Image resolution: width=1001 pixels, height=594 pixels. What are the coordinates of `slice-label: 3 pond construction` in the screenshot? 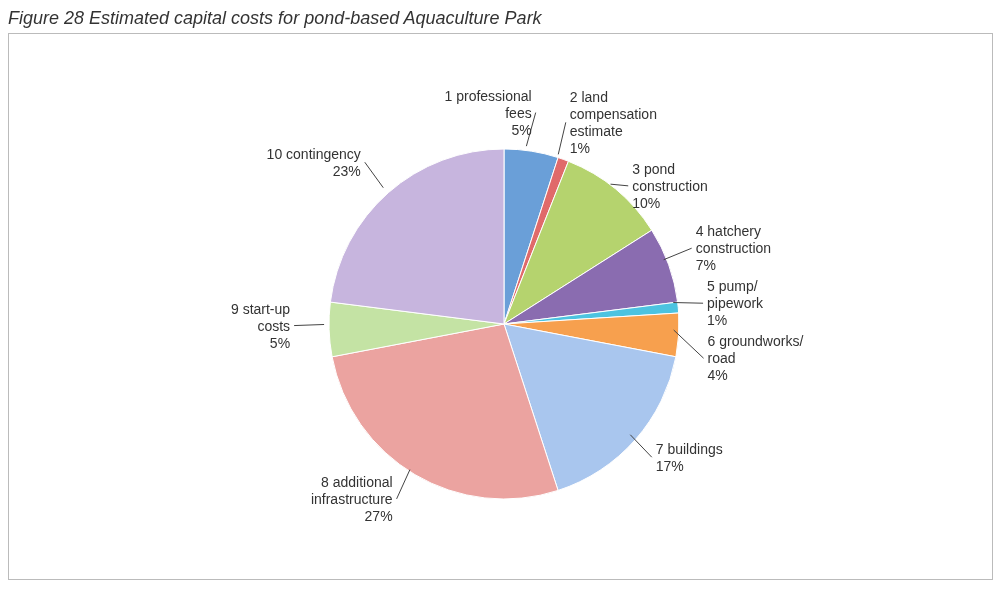 It's located at (670, 177).